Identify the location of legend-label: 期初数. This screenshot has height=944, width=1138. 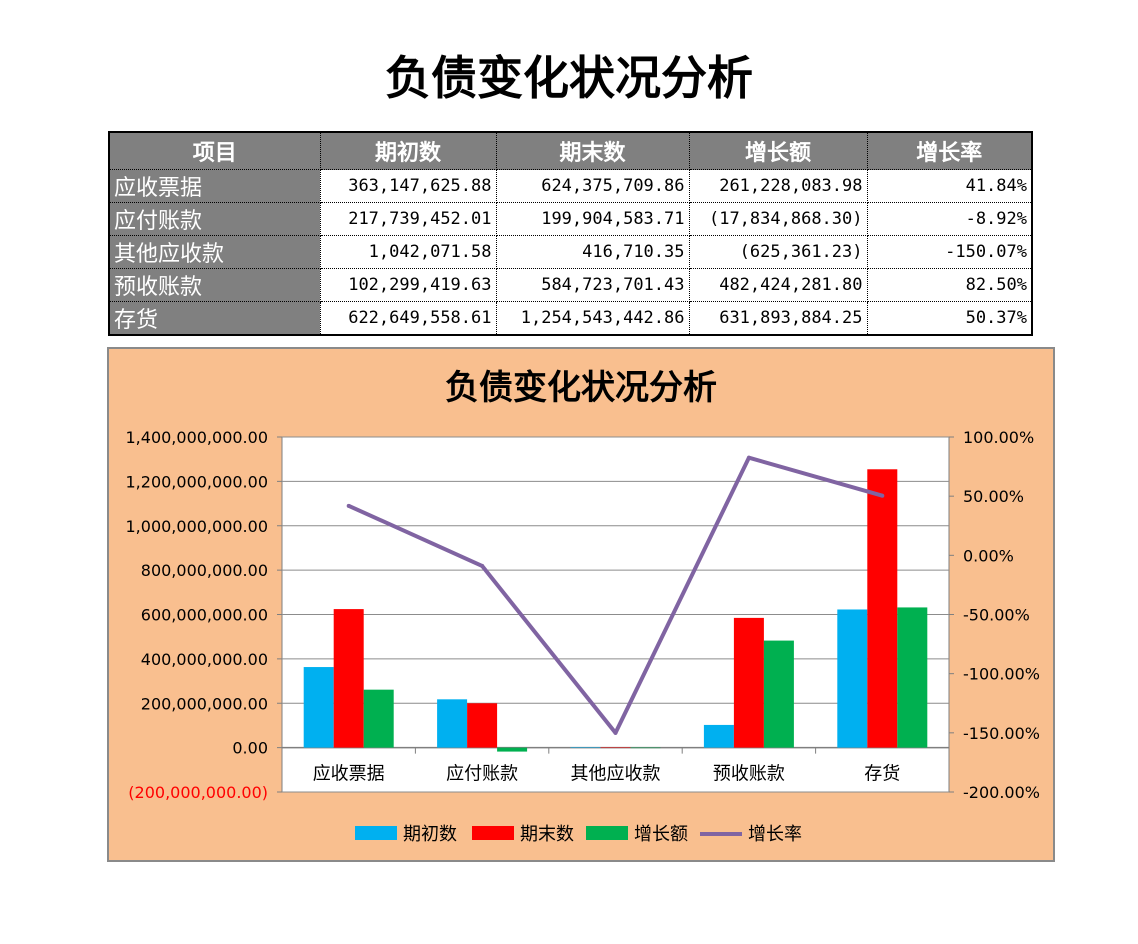
(430, 834).